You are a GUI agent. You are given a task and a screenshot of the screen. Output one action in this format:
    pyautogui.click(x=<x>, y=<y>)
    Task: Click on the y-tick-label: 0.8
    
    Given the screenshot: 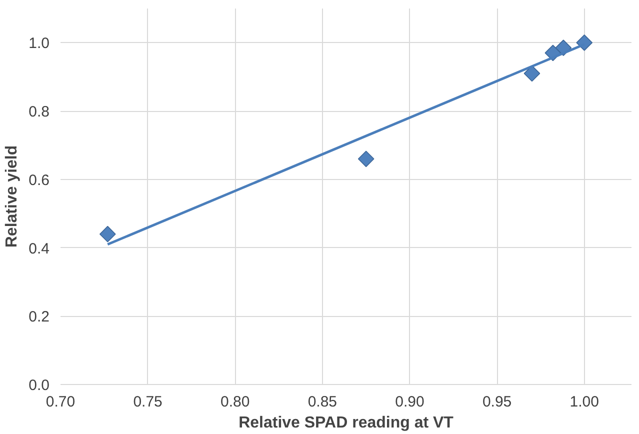 What is the action you would take?
    pyautogui.click(x=39, y=112)
    